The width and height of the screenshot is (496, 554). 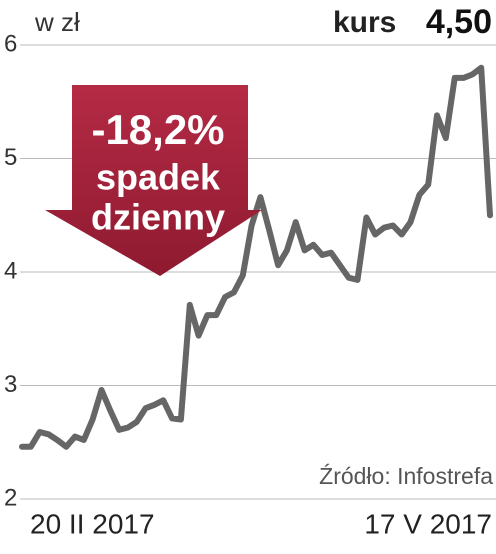 I want to click on source-bg, so click(x=384, y=478).